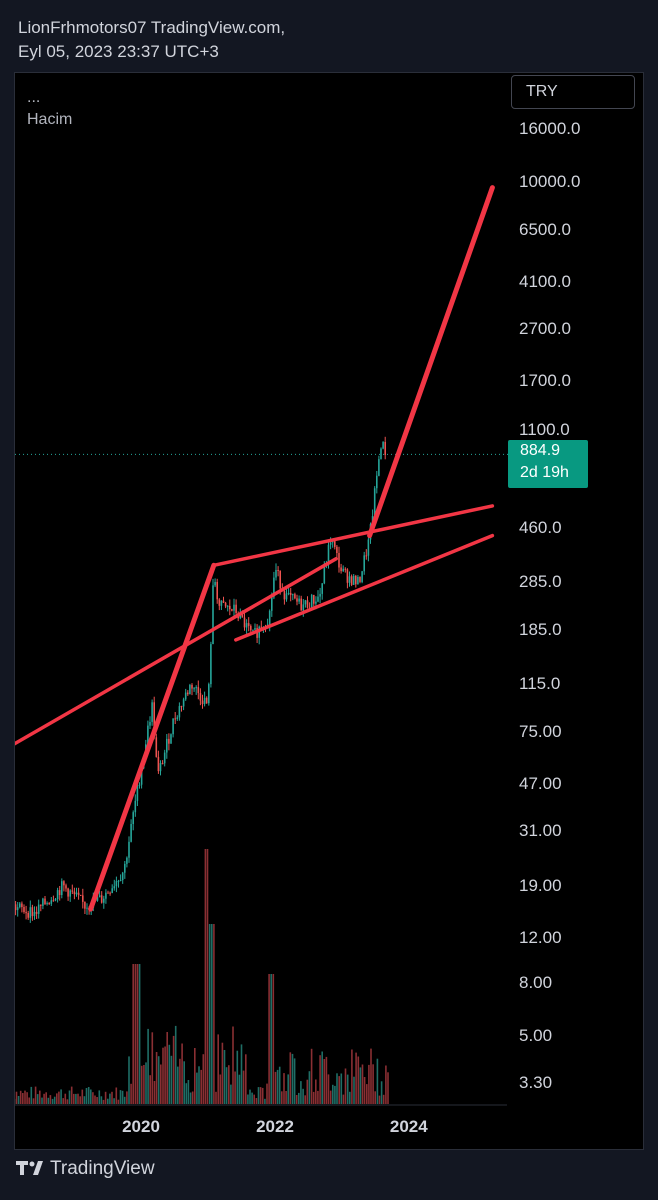  What do you see at coordinates (102, 1168) in the screenshot?
I see `brand-name: TradingView` at bounding box center [102, 1168].